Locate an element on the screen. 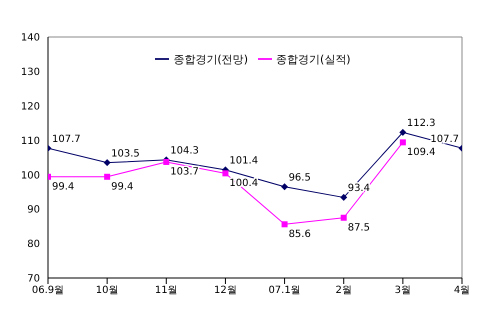 The height and width of the screenshot is (312, 480). y-tick-label: 110 is located at coordinates (30, 141).